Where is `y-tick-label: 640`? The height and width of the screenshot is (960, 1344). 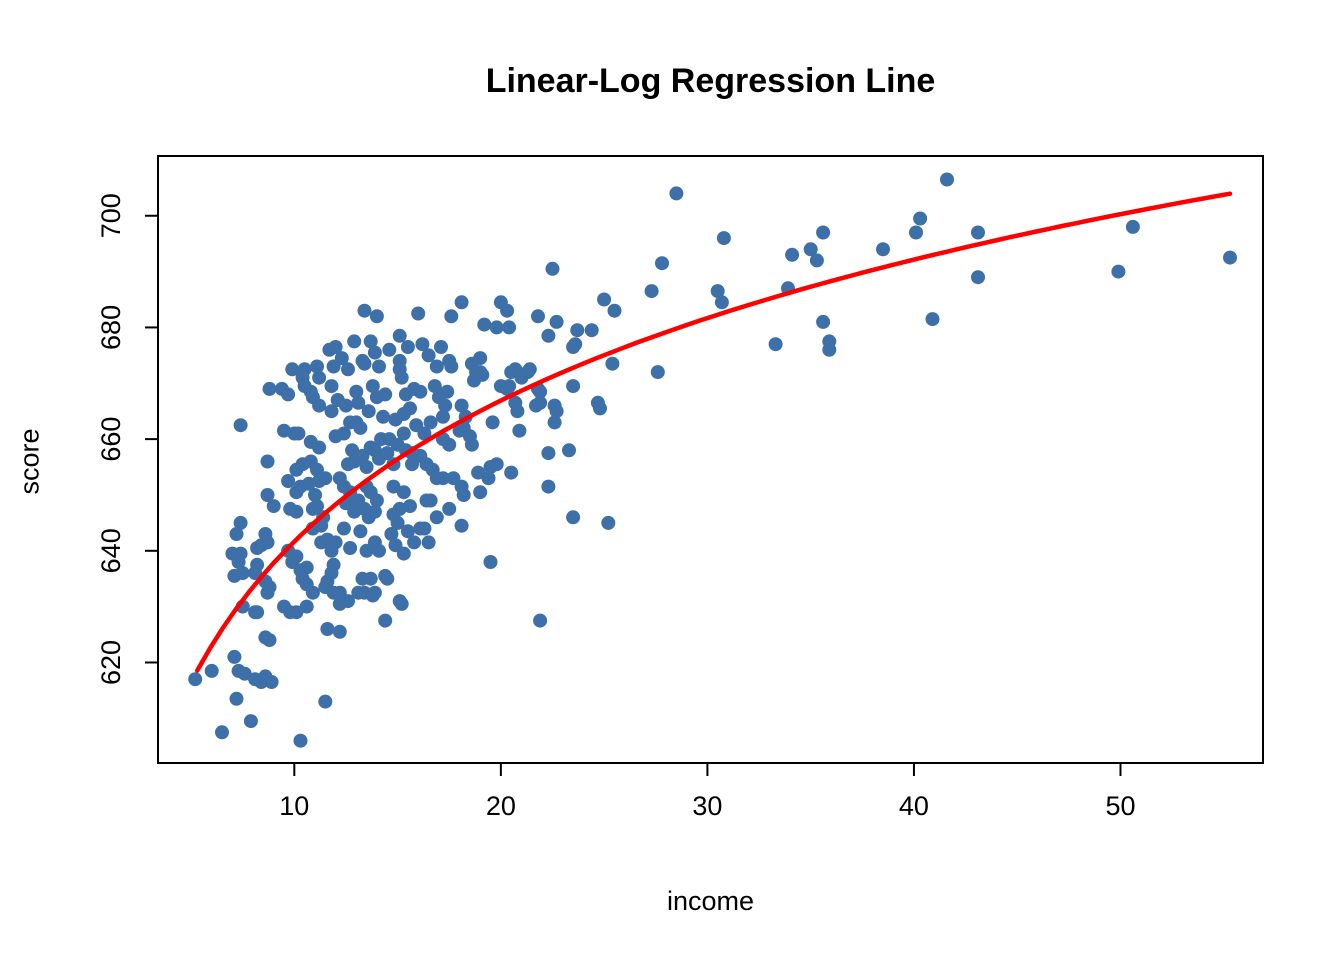 y-tick-label: 640 is located at coordinates (111, 550).